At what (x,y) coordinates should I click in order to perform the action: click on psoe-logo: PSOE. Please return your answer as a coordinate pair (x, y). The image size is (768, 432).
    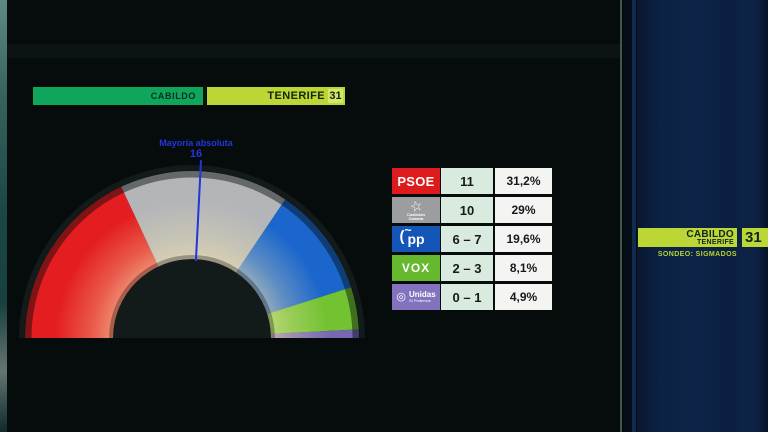
    Looking at the image, I should click on (416, 181).